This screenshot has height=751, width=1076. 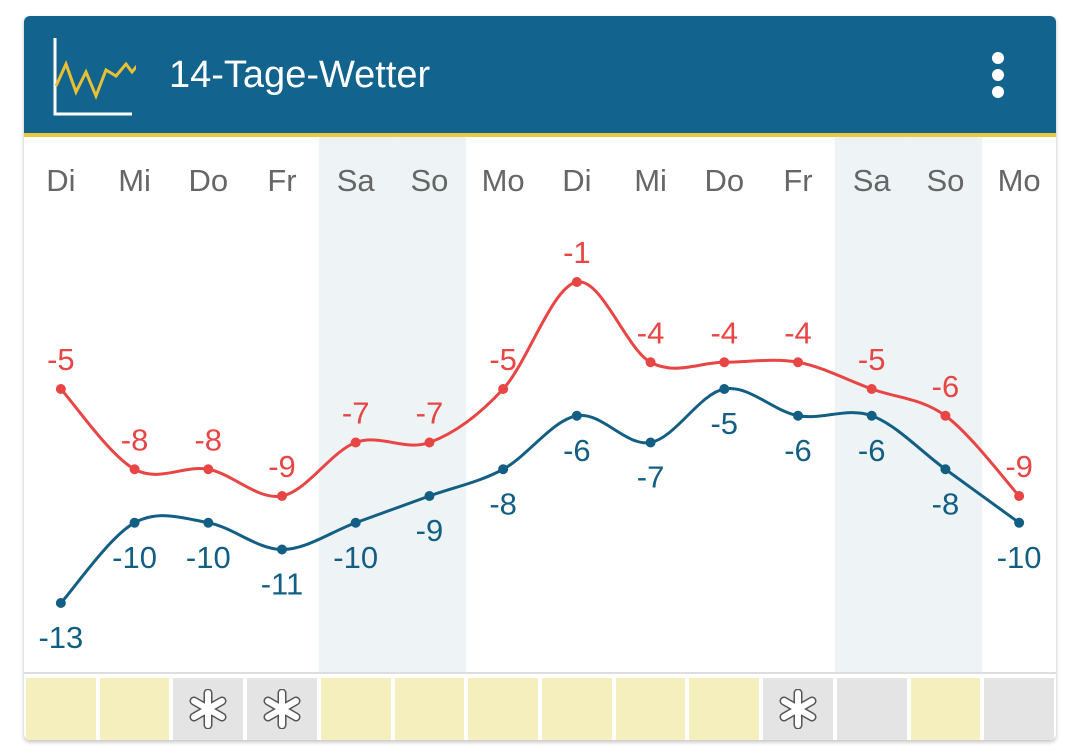 What do you see at coordinates (282, 584) in the screenshot?
I see `min-value-label: -11` at bounding box center [282, 584].